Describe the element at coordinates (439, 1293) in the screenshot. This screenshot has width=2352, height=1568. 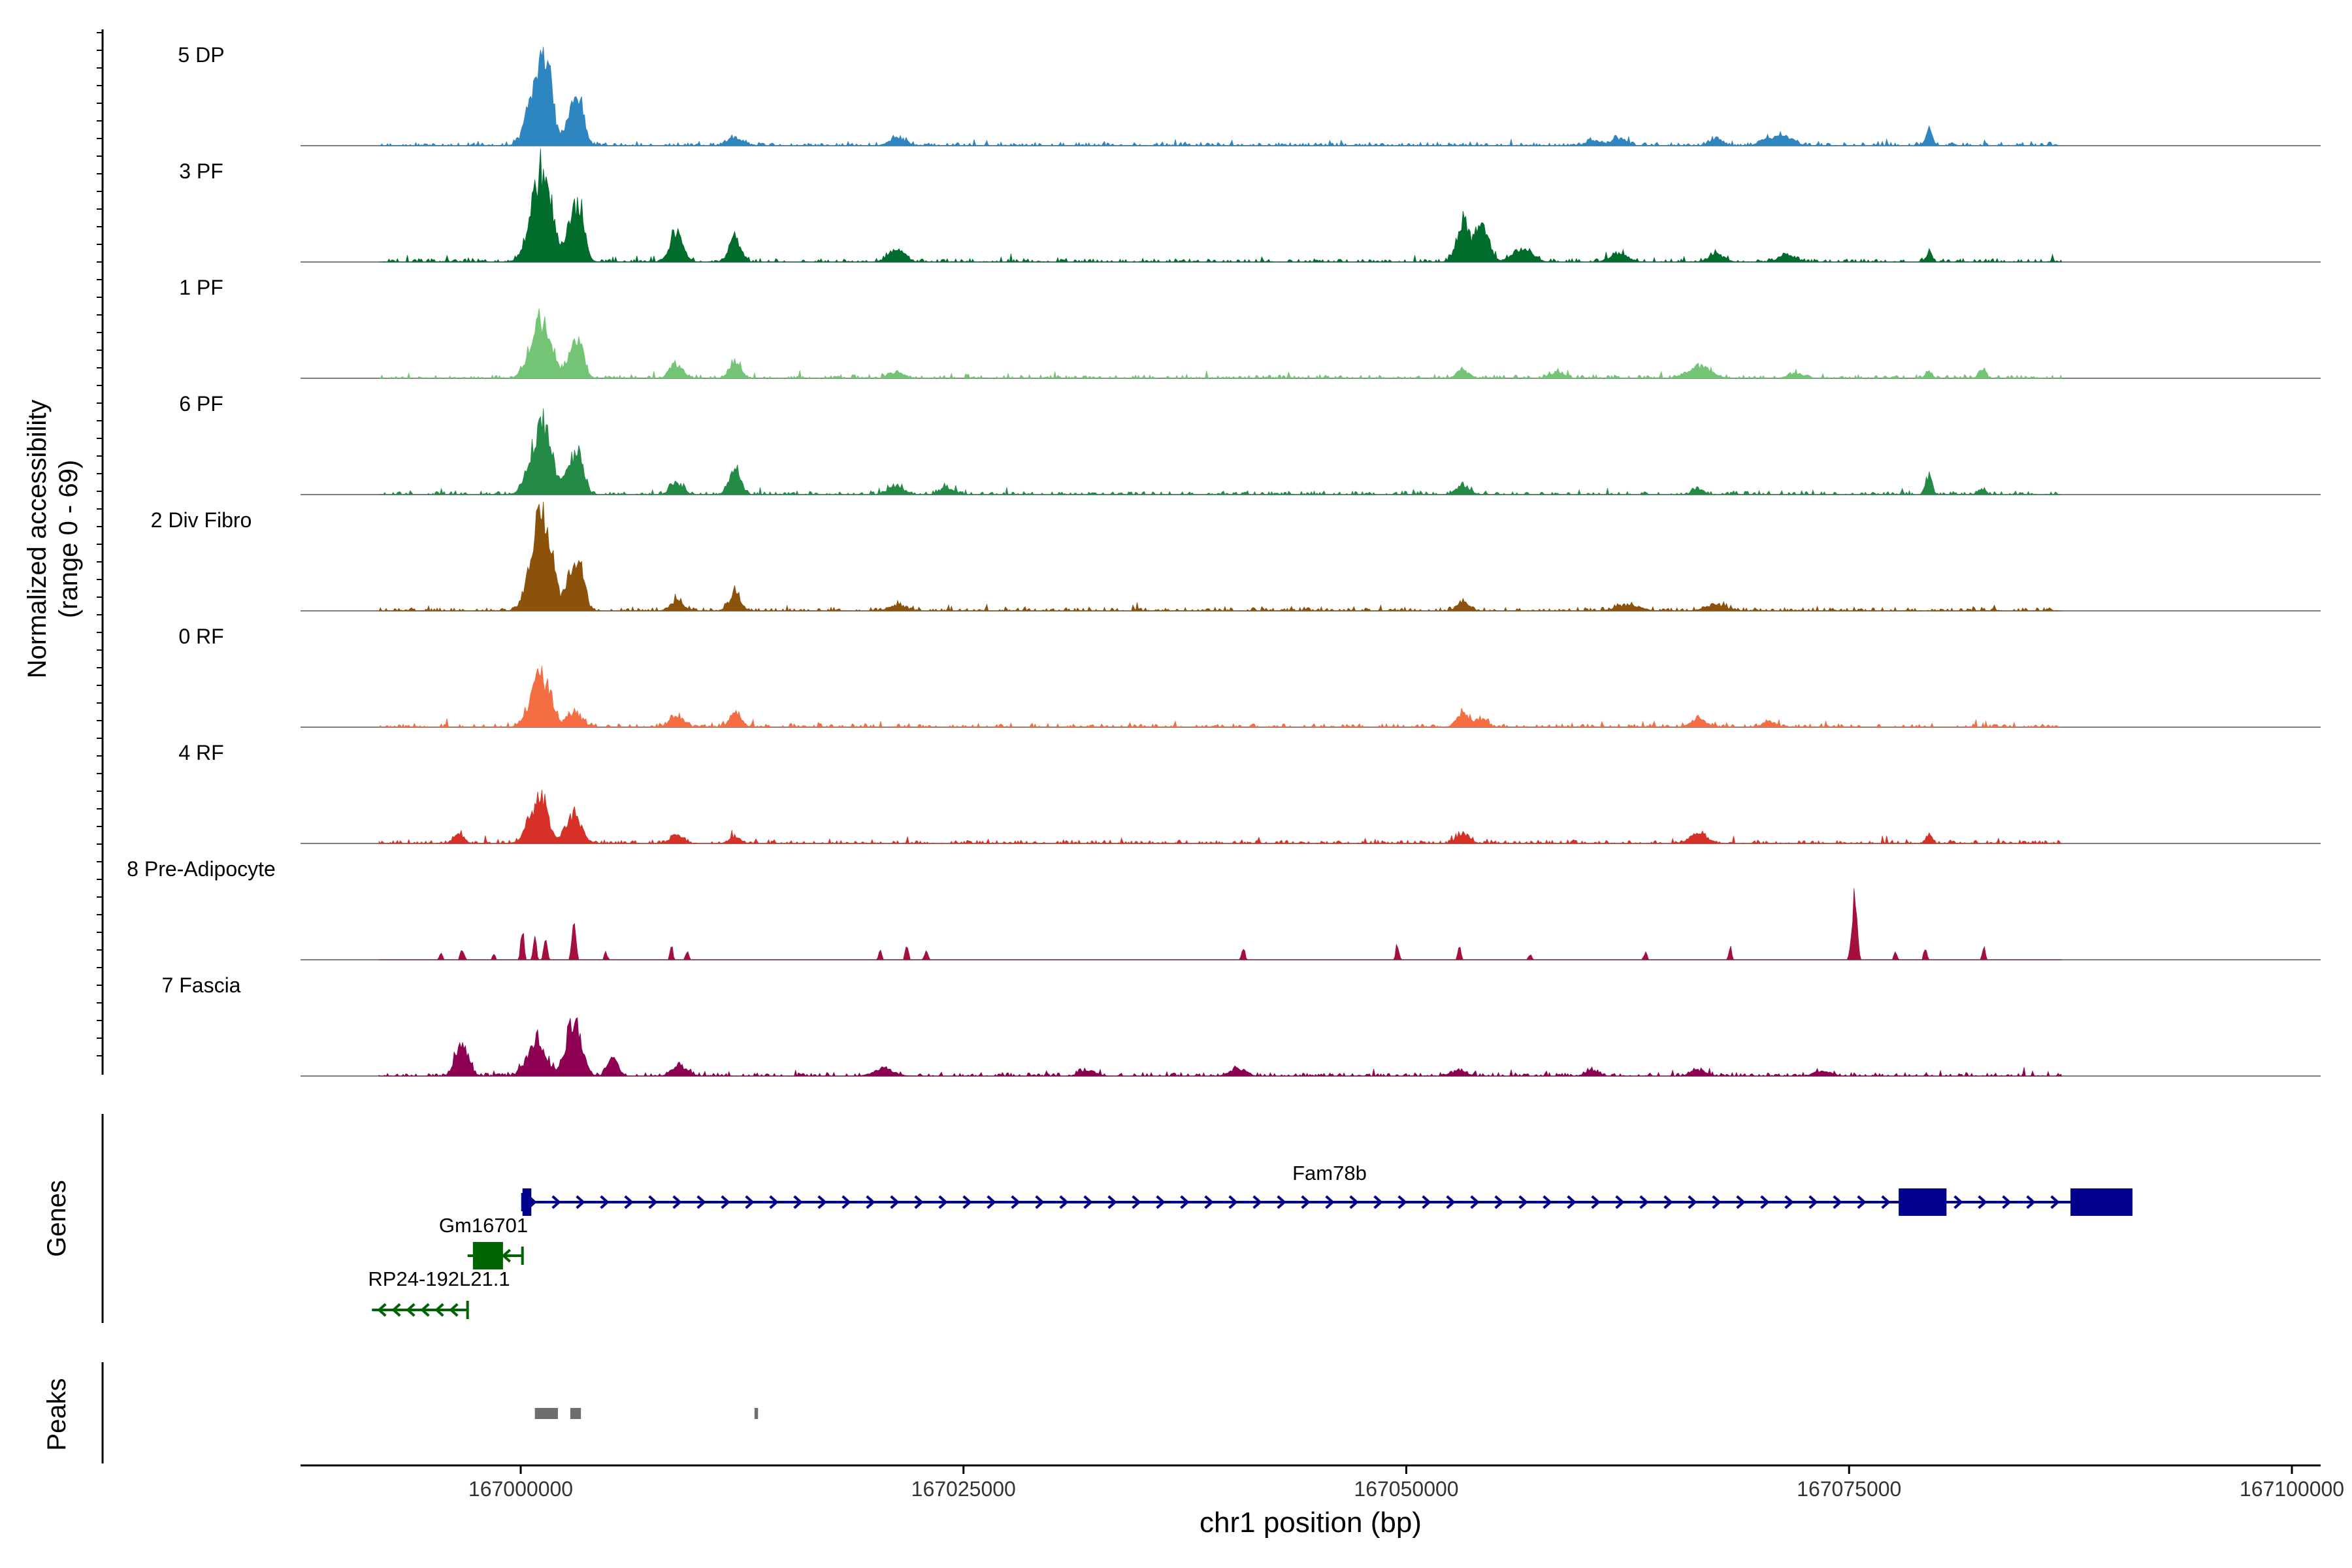
I see `gene-rp24-192l21-1: RP24-192L21.1` at that location.